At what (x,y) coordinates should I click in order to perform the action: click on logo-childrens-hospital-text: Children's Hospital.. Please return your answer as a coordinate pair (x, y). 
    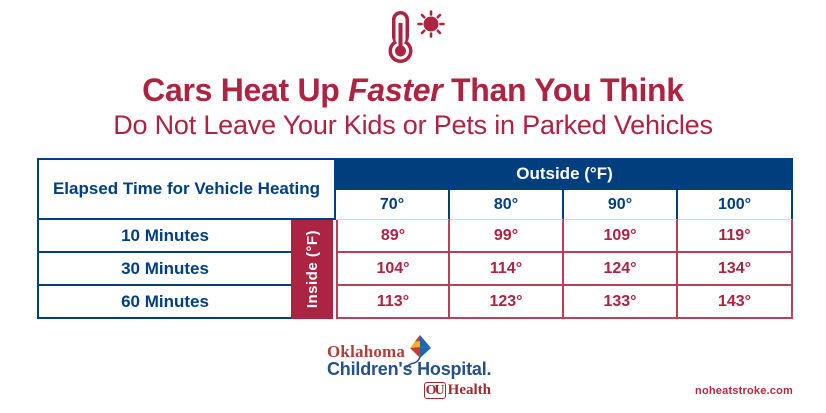
    Looking at the image, I should click on (409, 369).